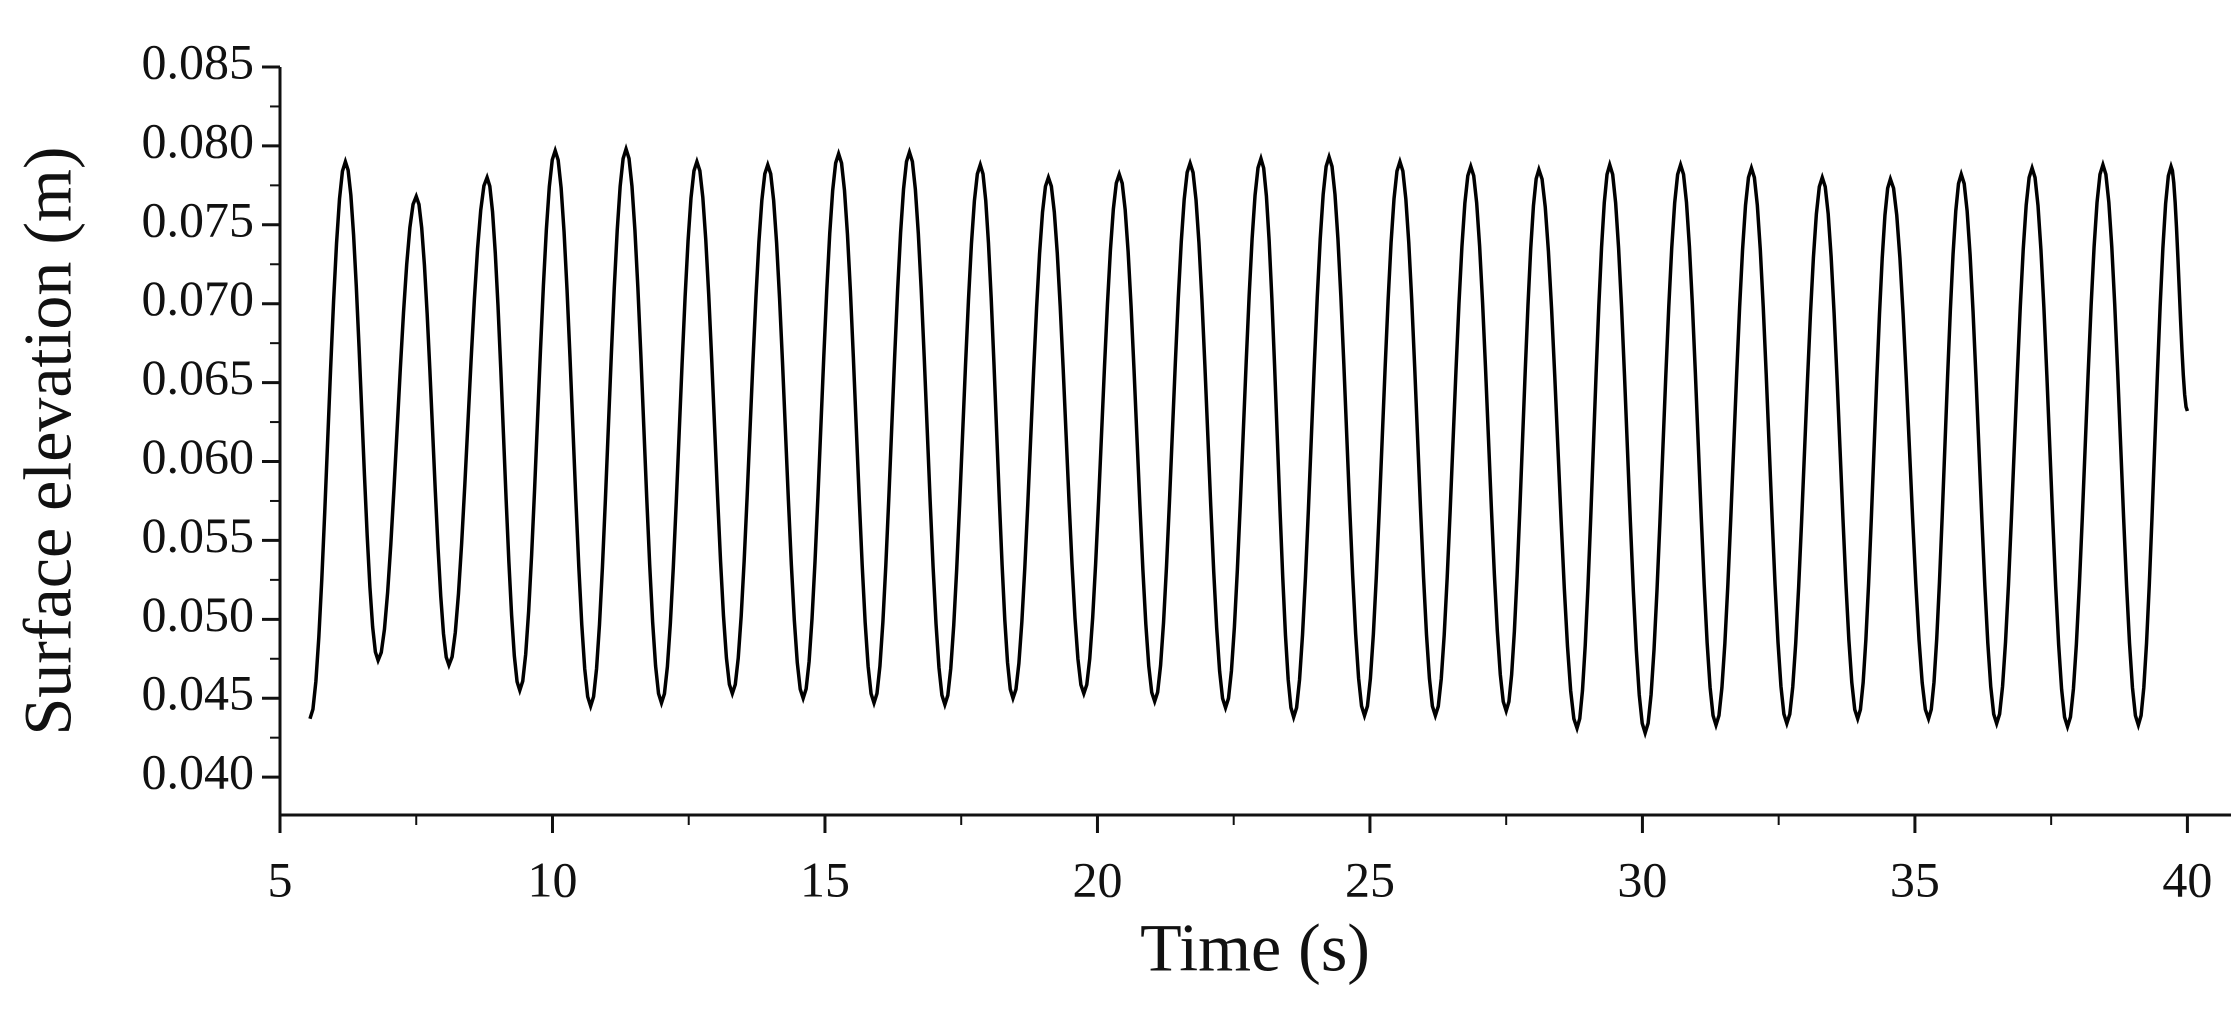  What do you see at coordinates (1097, 879) in the screenshot?
I see `x-tick-label: 20` at bounding box center [1097, 879].